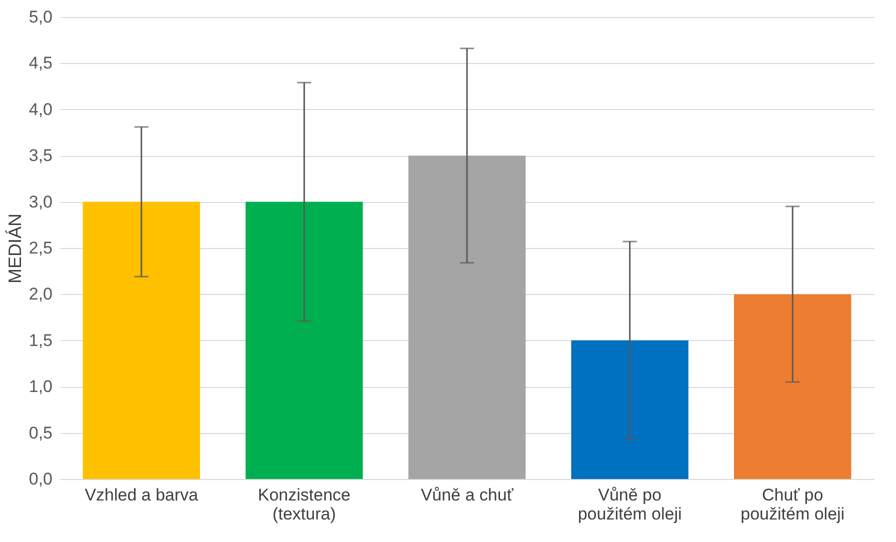 Image resolution: width=896 pixels, height=542 pixels. Describe the element at coordinates (304, 505) in the screenshot. I see `x-tick-label: Konzistence (textura)` at that location.